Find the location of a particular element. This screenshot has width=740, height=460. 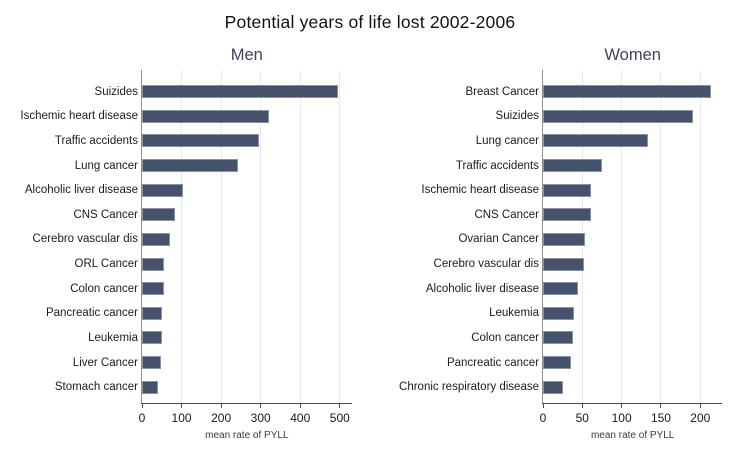

x-tick-label-50: 50 is located at coordinates (582, 418).